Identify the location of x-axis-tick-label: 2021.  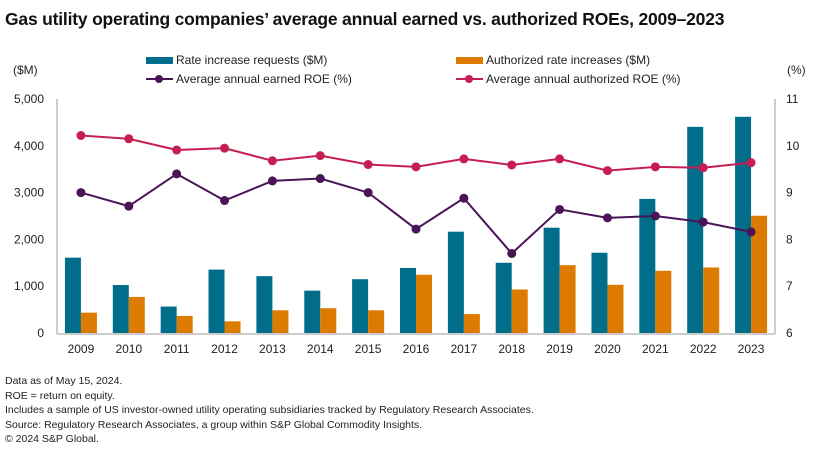
(655, 349).